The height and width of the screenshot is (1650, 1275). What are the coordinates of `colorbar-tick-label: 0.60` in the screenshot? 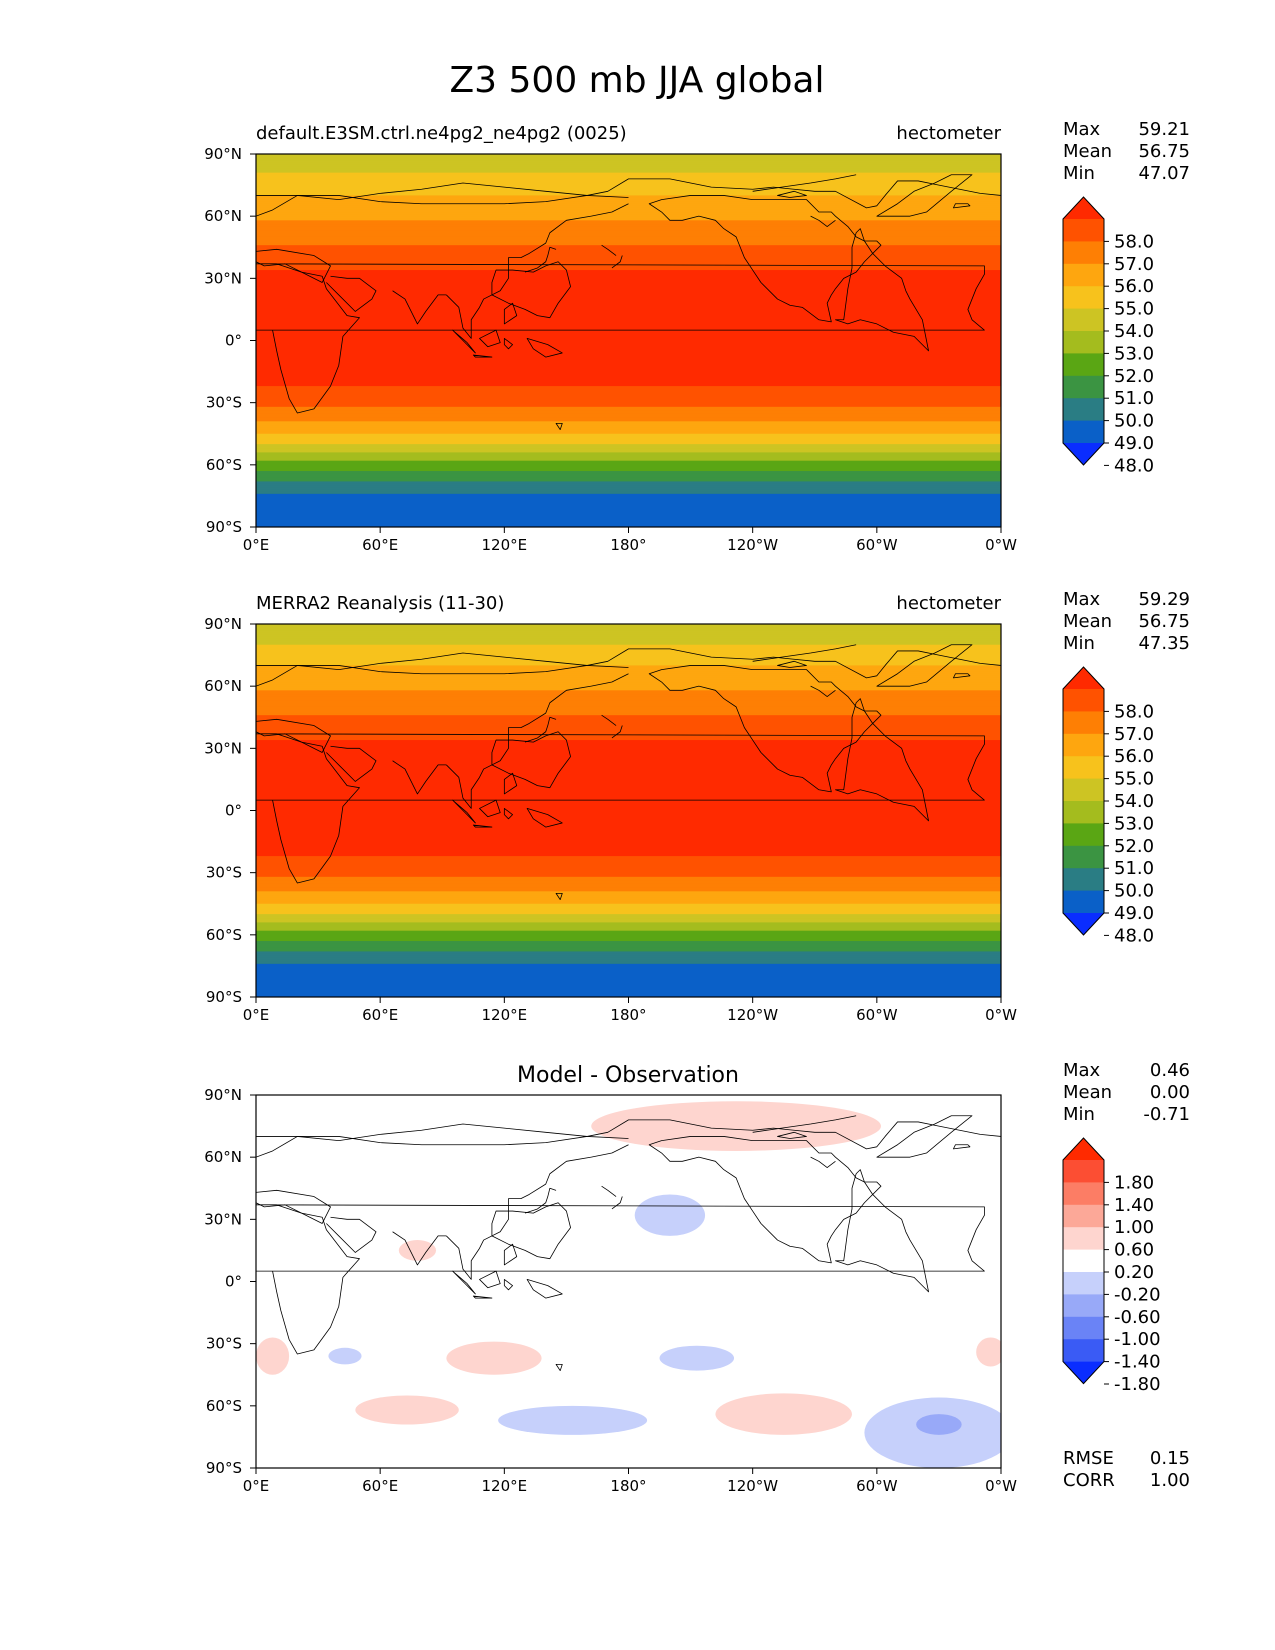 It's located at (1134, 1250).